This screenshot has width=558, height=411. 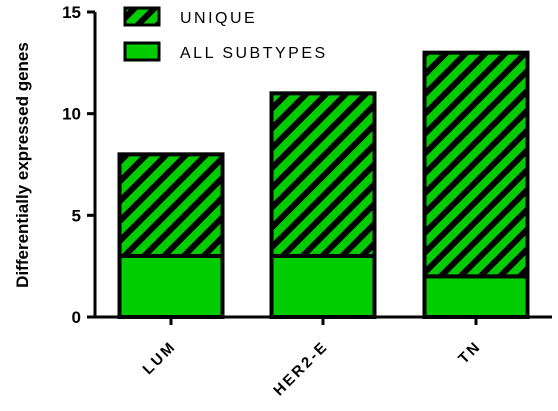 What do you see at coordinates (171, 286) in the screenshot?
I see `bar-lum-all-subtypes` at bounding box center [171, 286].